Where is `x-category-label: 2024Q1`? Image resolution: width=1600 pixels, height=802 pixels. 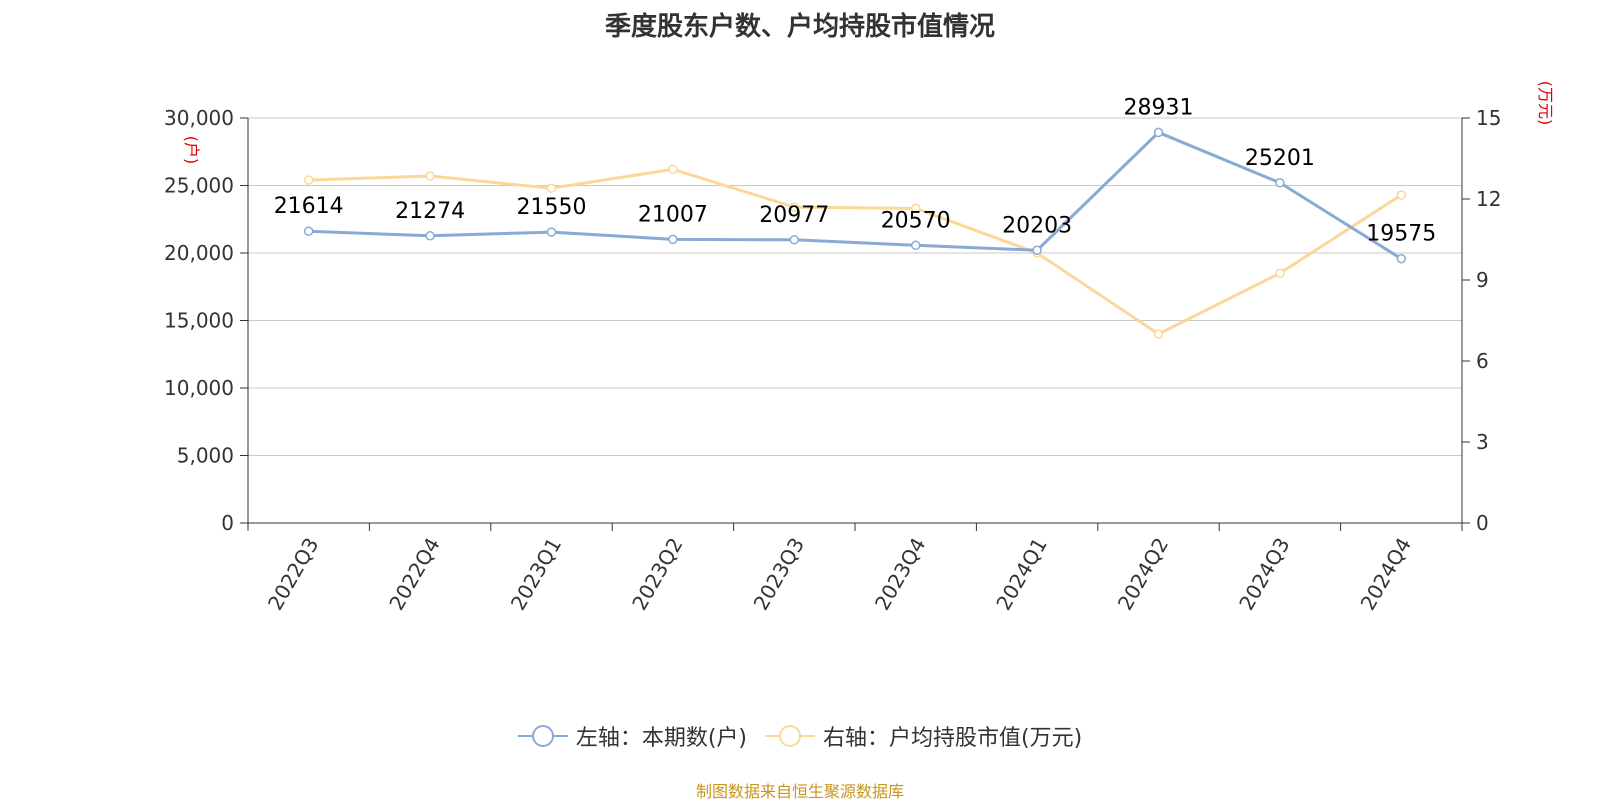 x-category-label: 2024Q1 is located at coordinates (1021, 574).